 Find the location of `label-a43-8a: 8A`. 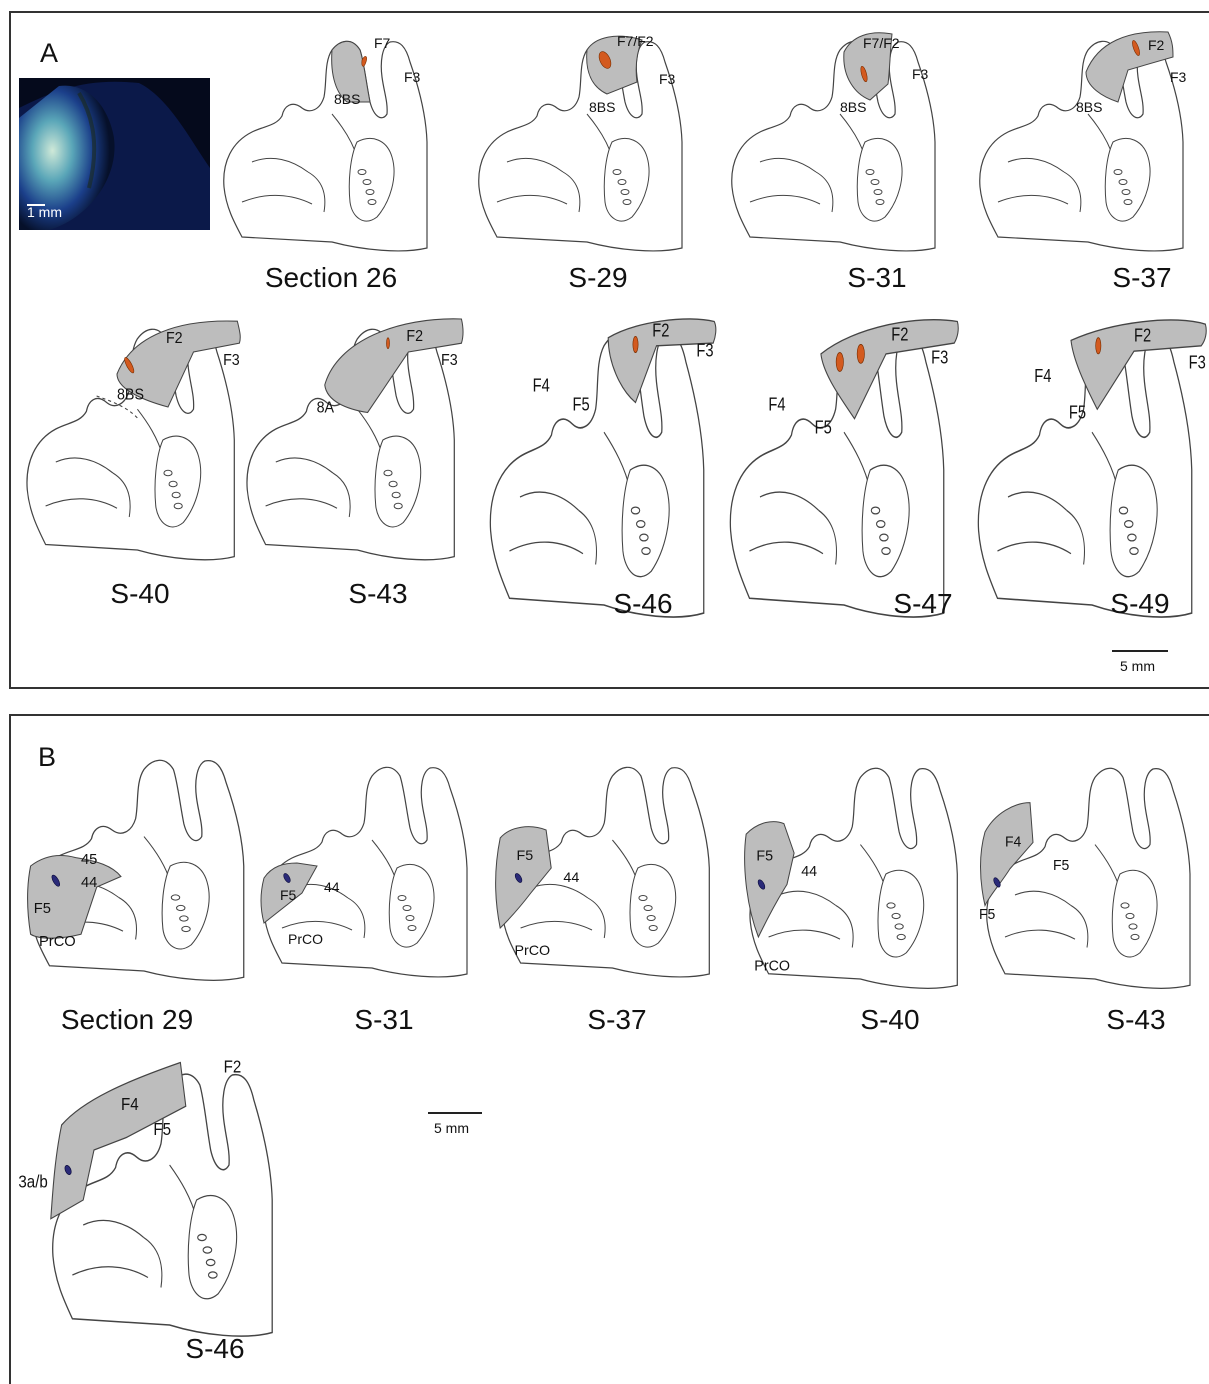

label-a43-8a: 8A is located at coordinates (326, 408).